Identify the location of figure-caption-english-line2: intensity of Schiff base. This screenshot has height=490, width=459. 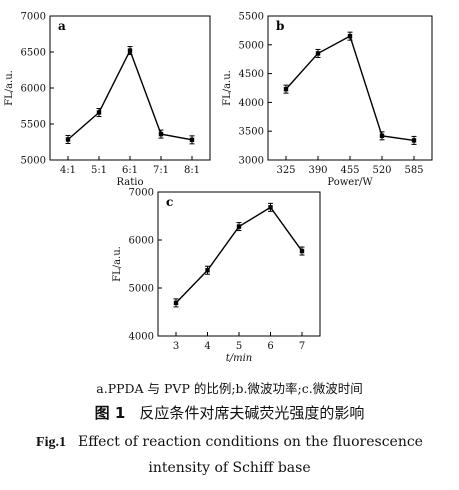
(229, 468).